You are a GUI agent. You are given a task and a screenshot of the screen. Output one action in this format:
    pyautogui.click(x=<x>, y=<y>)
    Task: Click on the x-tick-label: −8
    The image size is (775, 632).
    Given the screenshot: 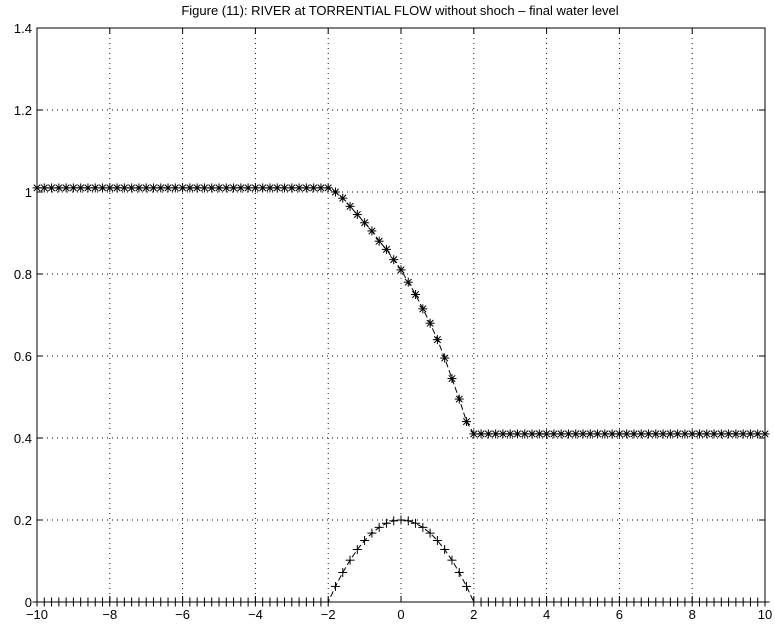 What is the action you would take?
    pyautogui.click(x=109, y=614)
    